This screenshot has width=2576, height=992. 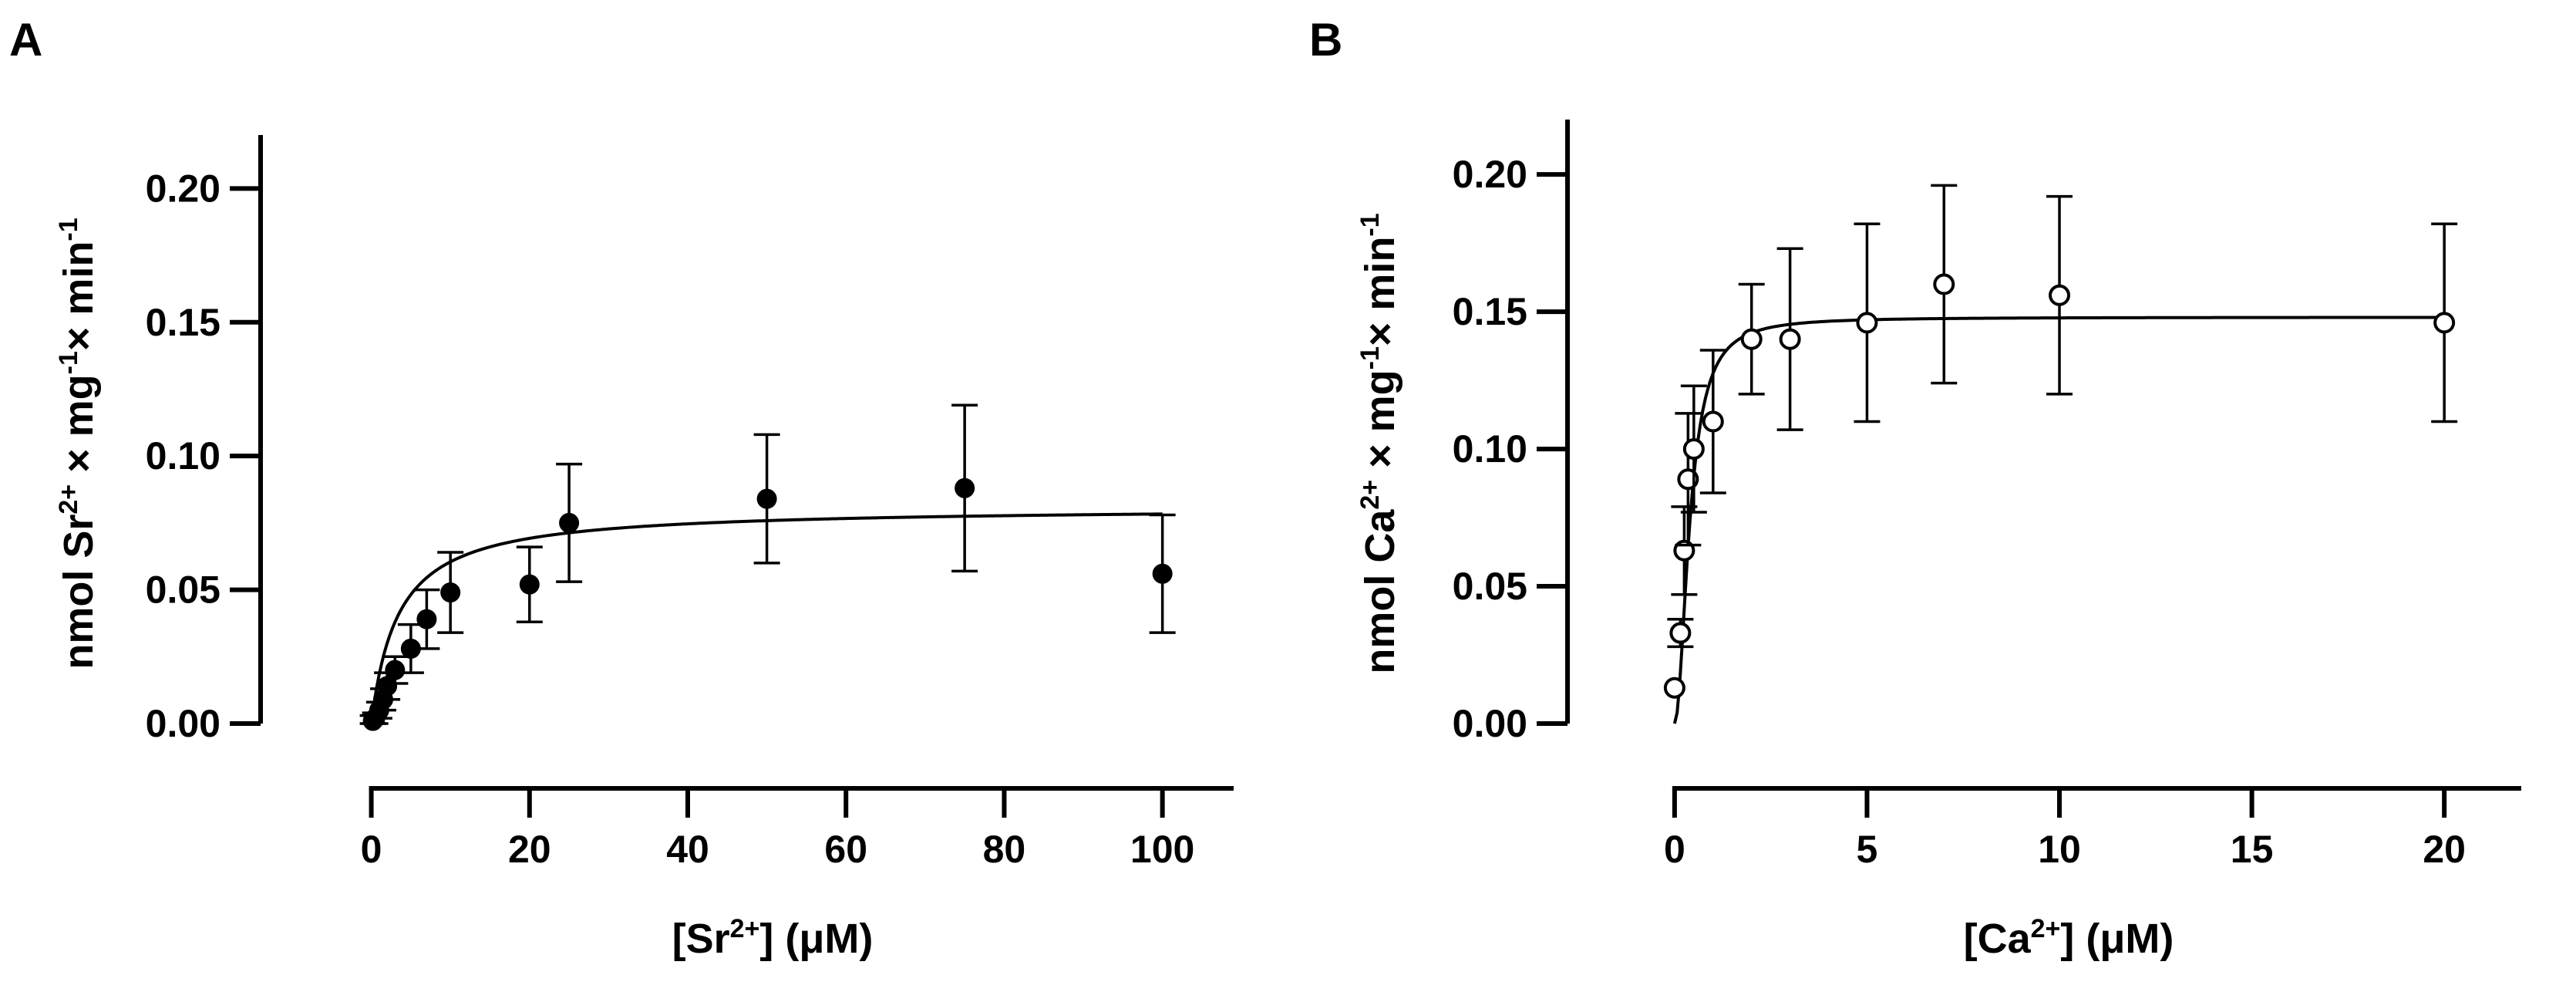 What do you see at coordinates (767, 567) in the screenshot?
I see `panel-a-data-points` at bounding box center [767, 567].